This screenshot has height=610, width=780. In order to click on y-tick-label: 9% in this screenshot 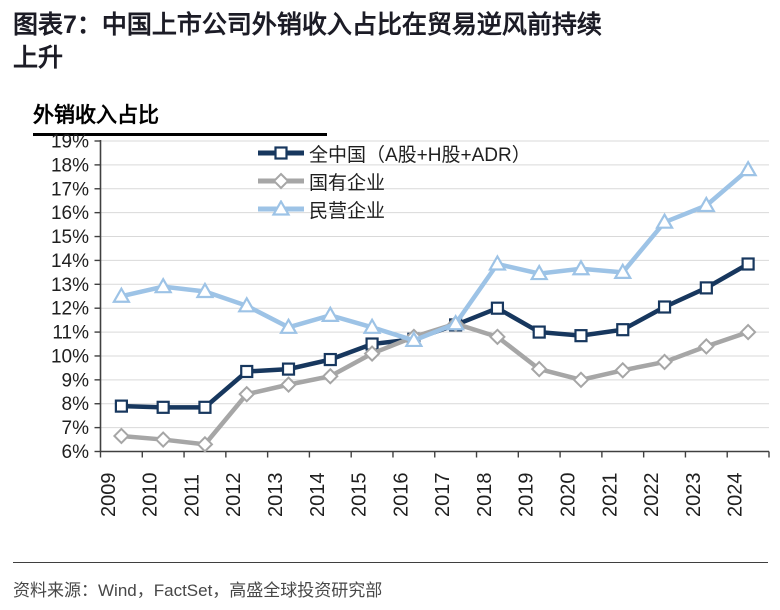, I will do `click(76, 380)`.